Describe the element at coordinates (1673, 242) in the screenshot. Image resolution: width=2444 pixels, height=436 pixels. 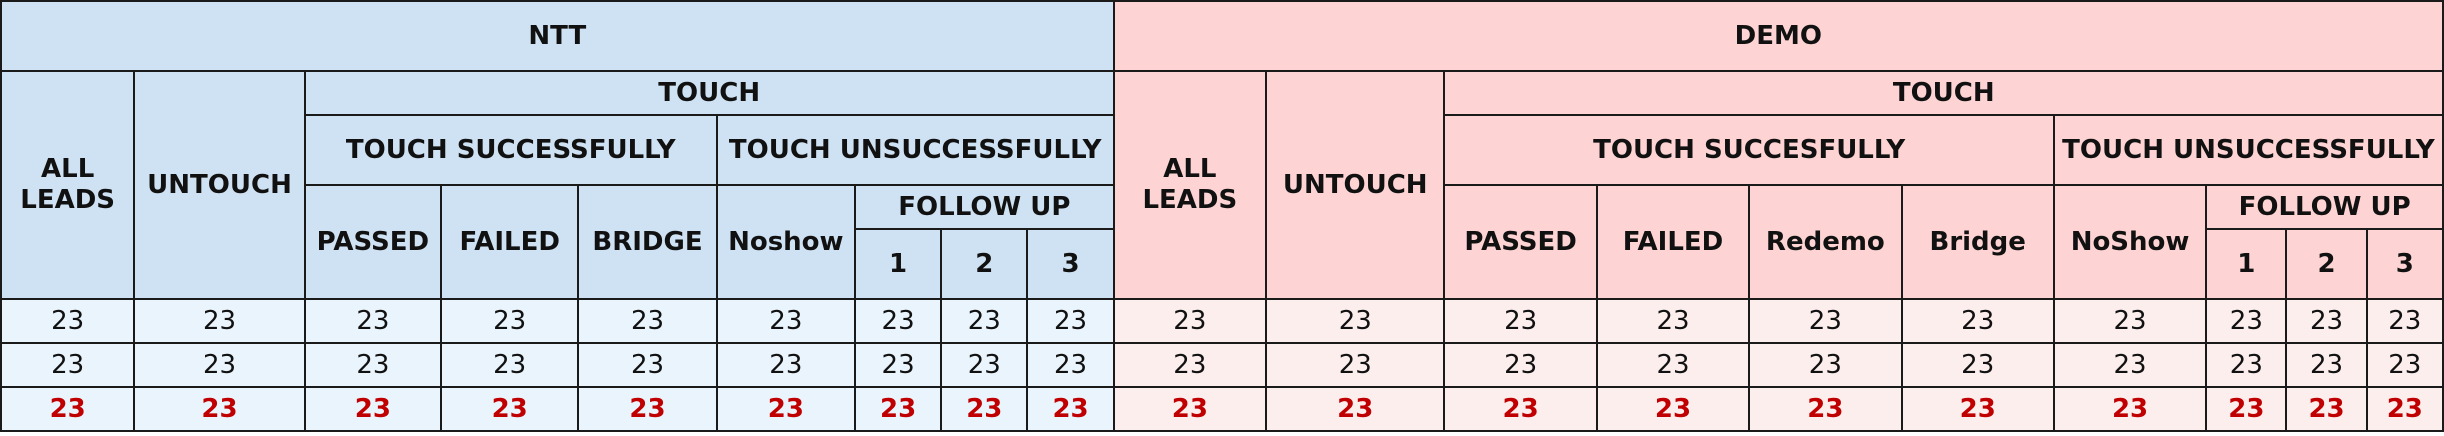
I see `demo-failed-header: FAILED` at that location.